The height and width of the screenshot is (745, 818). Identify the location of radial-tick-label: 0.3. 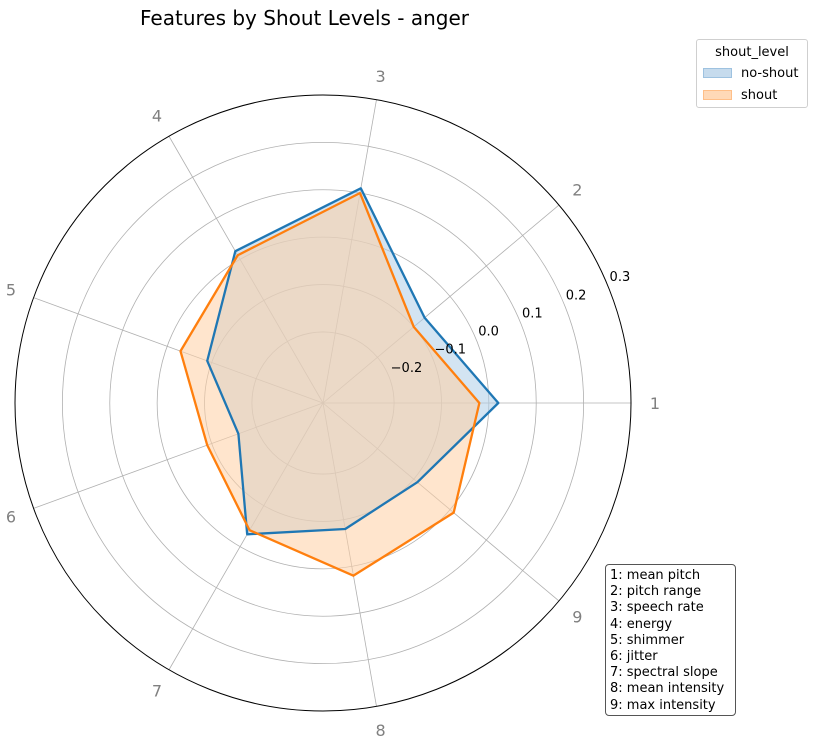
(620, 277).